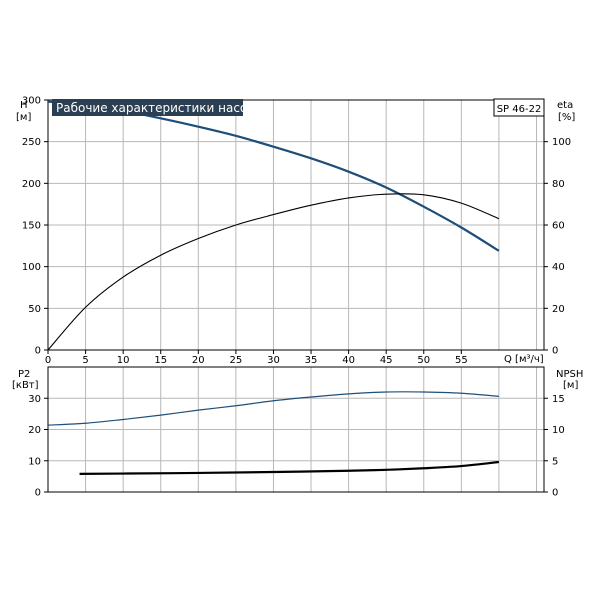 Image resolution: width=600 pixels, height=600 pixels. What do you see at coordinates (558, 267) in the screenshot?
I see `y-right-eta-tick-label: 40` at bounding box center [558, 267].